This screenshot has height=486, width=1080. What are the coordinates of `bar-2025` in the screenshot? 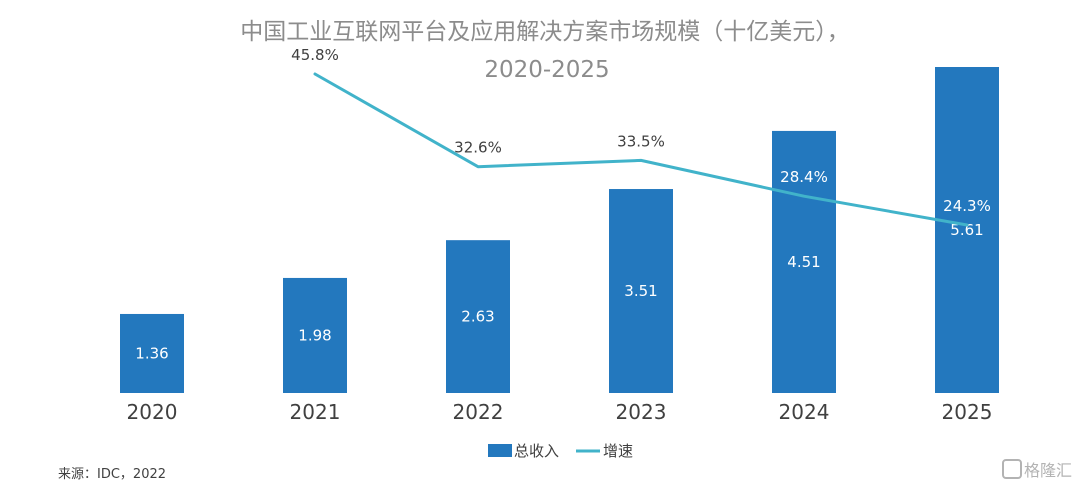 It's located at (967, 230).